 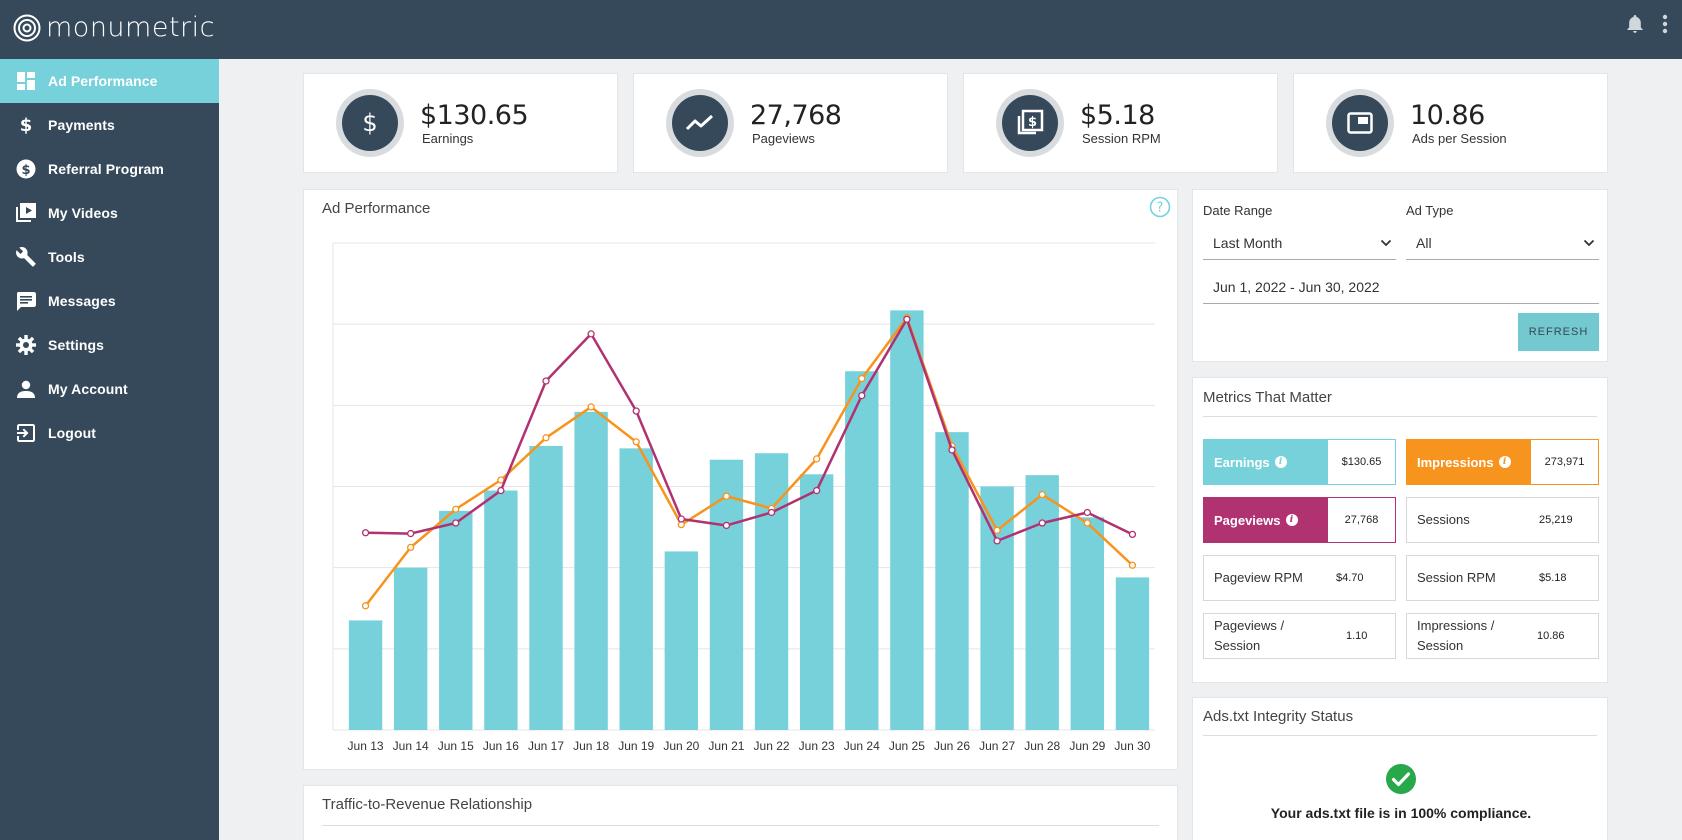 I want to click on chart-x-tick-label: Jun 14, so click(x=411, y=746).